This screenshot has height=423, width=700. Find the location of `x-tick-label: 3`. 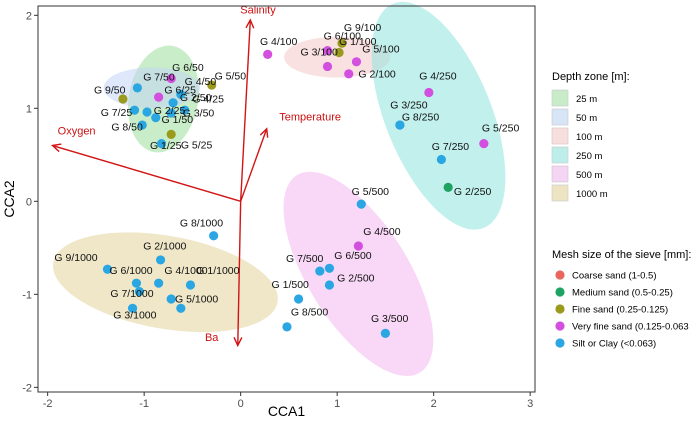

x-tick-label: 3 is located at coordinates (530, 404).